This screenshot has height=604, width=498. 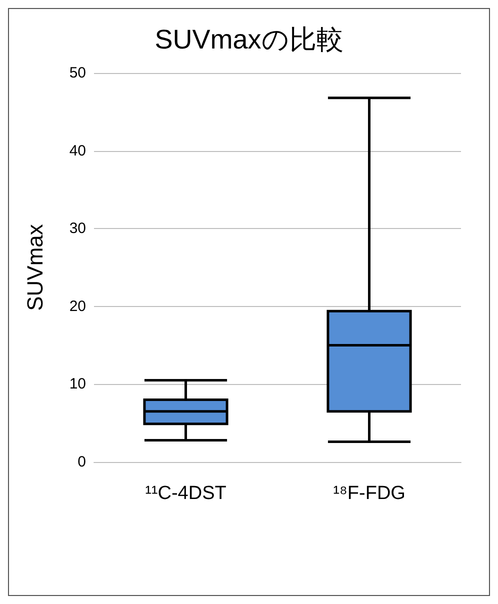 What do you see at coordinates (369, 493) in the screenshot?
I see `x-tick-label: ¹⁸F-FDG` at bounding box center [369, 493].